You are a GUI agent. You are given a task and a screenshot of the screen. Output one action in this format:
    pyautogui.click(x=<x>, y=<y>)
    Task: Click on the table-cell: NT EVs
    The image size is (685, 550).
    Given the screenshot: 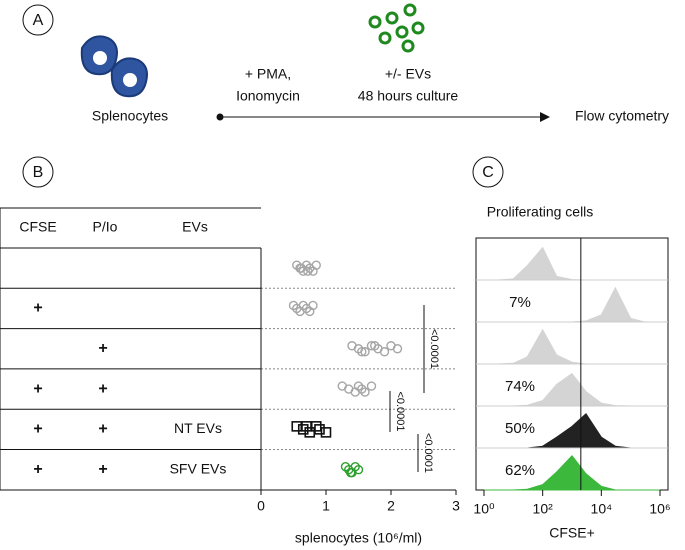 What is the action you would take?
    pyautogui.click(x=198, y=428)
    